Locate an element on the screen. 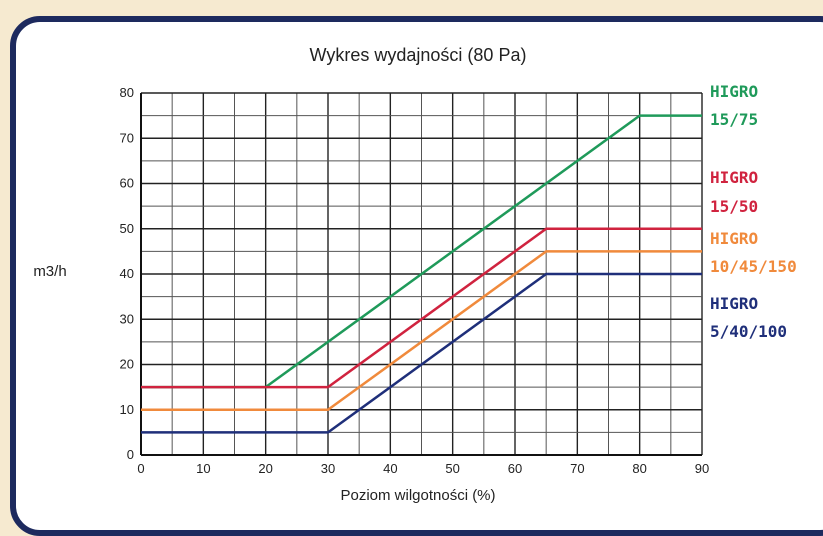  chart-title: Wykres wydajności (80 Pa) is located at coordinates (418, 55).